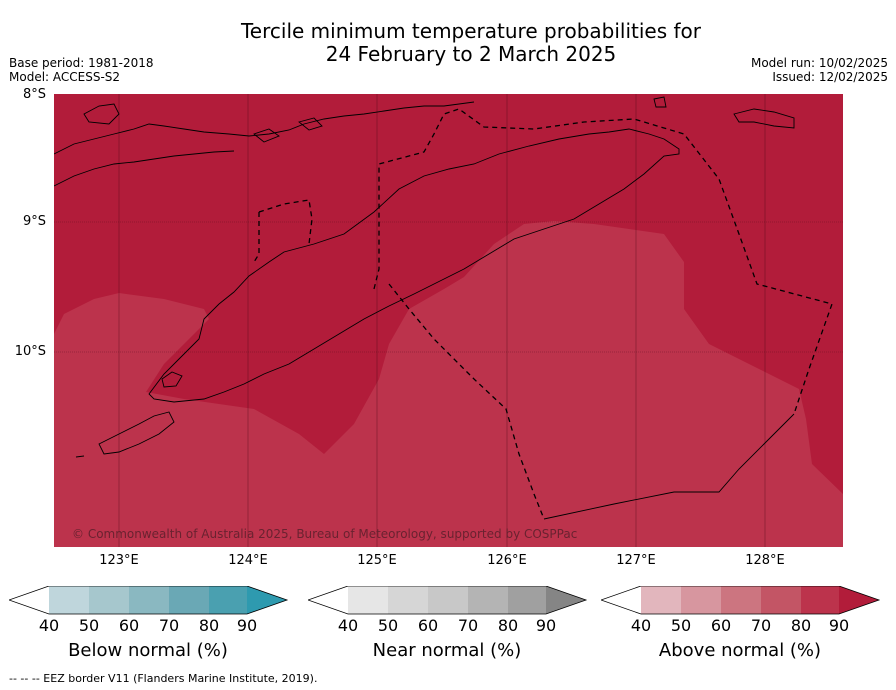 The height and width of the screenshot is (690, 896). Describe the element at coordinates (859, 600) in the screenshot. I see `cbar-above-arrow-high` at that location.